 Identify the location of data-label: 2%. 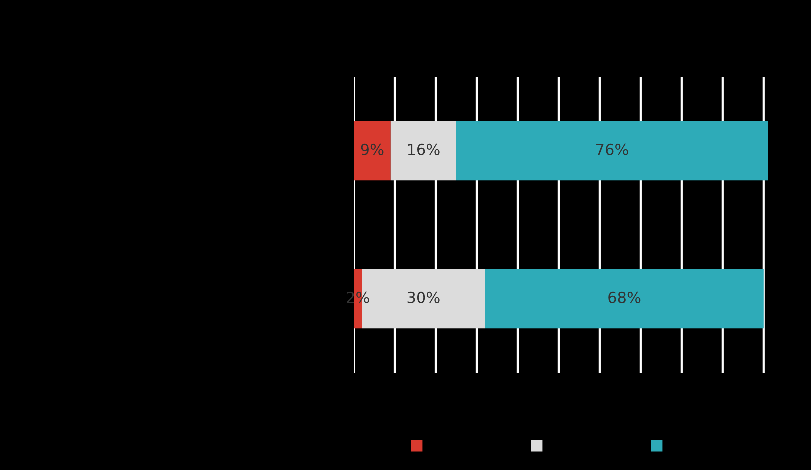
(358, 298).